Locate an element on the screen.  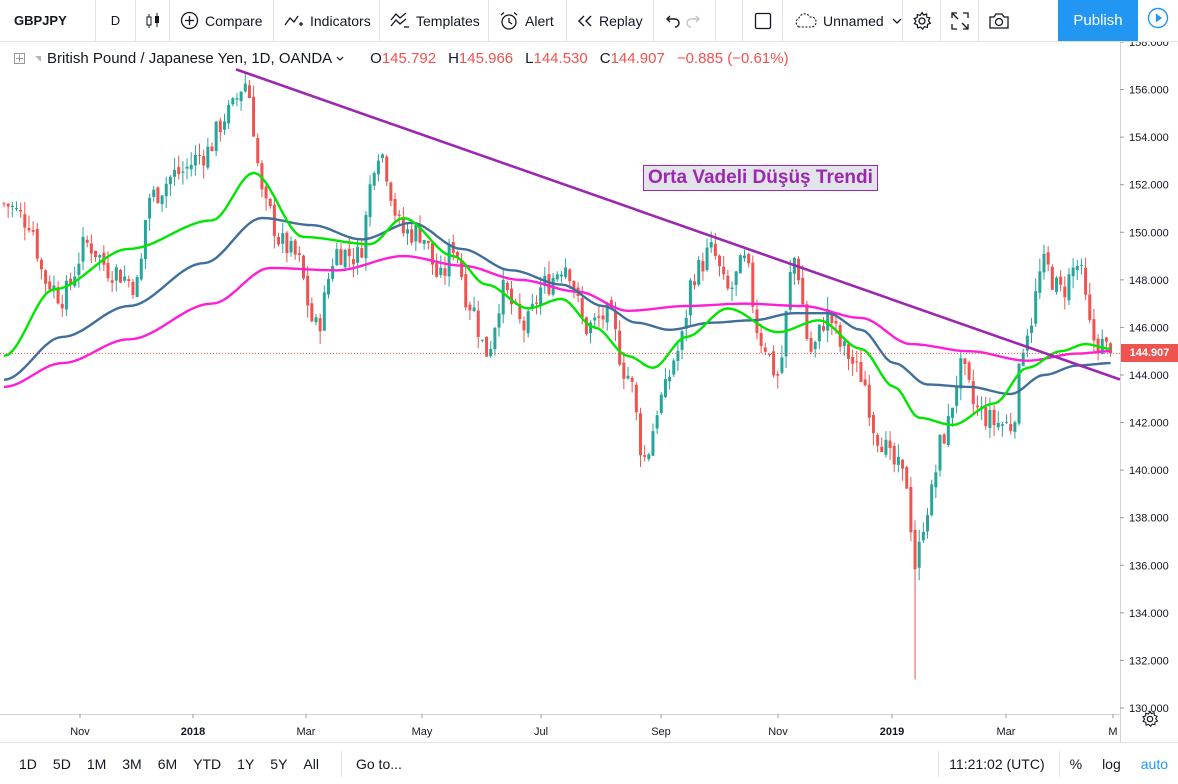
collapse-legend-icon is located at coordinates (19, 58).